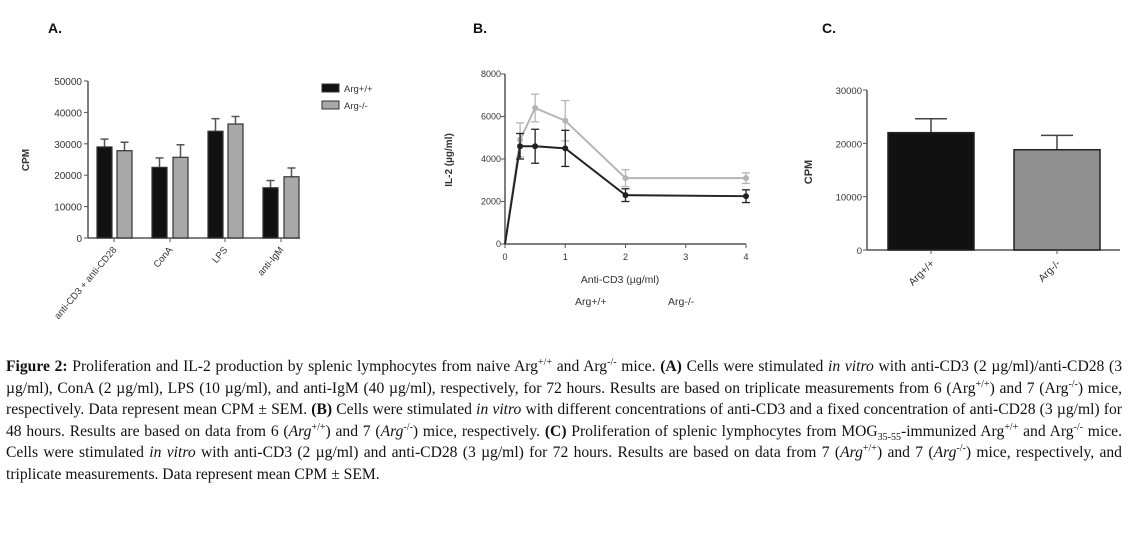 This screenshot has width=1128, height=534. Describe the element at coordinates (491, 202) in the screenshot. I see `y-tick-label: 2000` at that location.